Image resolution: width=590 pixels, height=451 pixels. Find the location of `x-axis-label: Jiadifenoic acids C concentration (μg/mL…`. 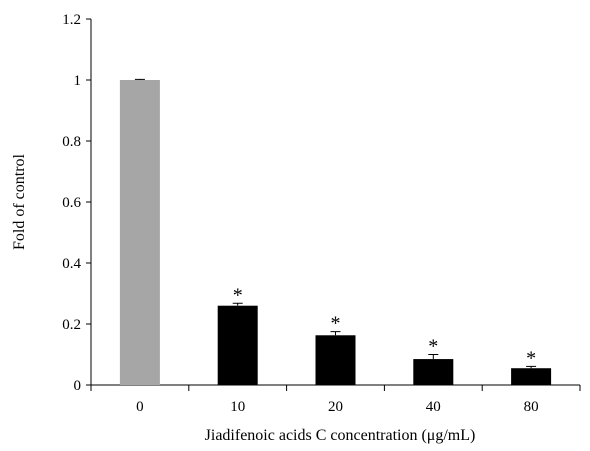

x-axis-label: Jiadifenoic acids C concentration (μg/mL… is located at coordinates (340, 435).